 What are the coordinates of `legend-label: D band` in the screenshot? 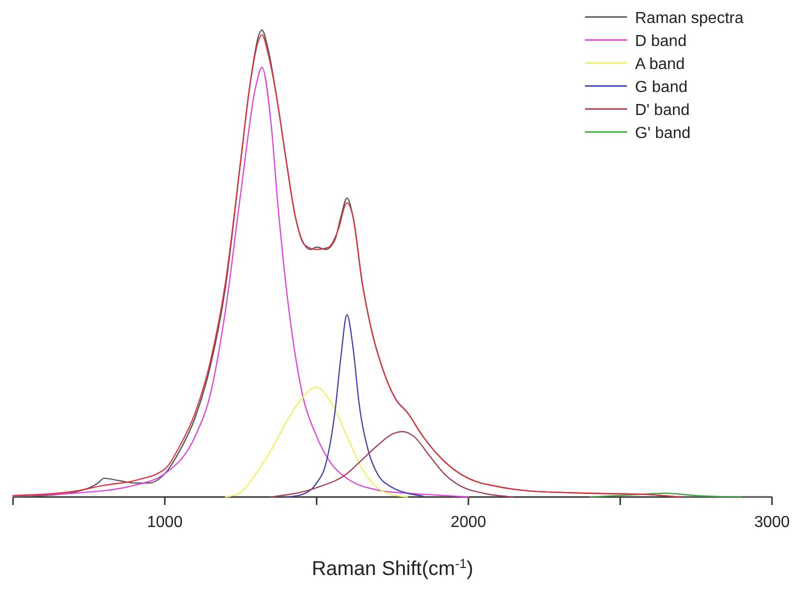 It's located at (661, 41).